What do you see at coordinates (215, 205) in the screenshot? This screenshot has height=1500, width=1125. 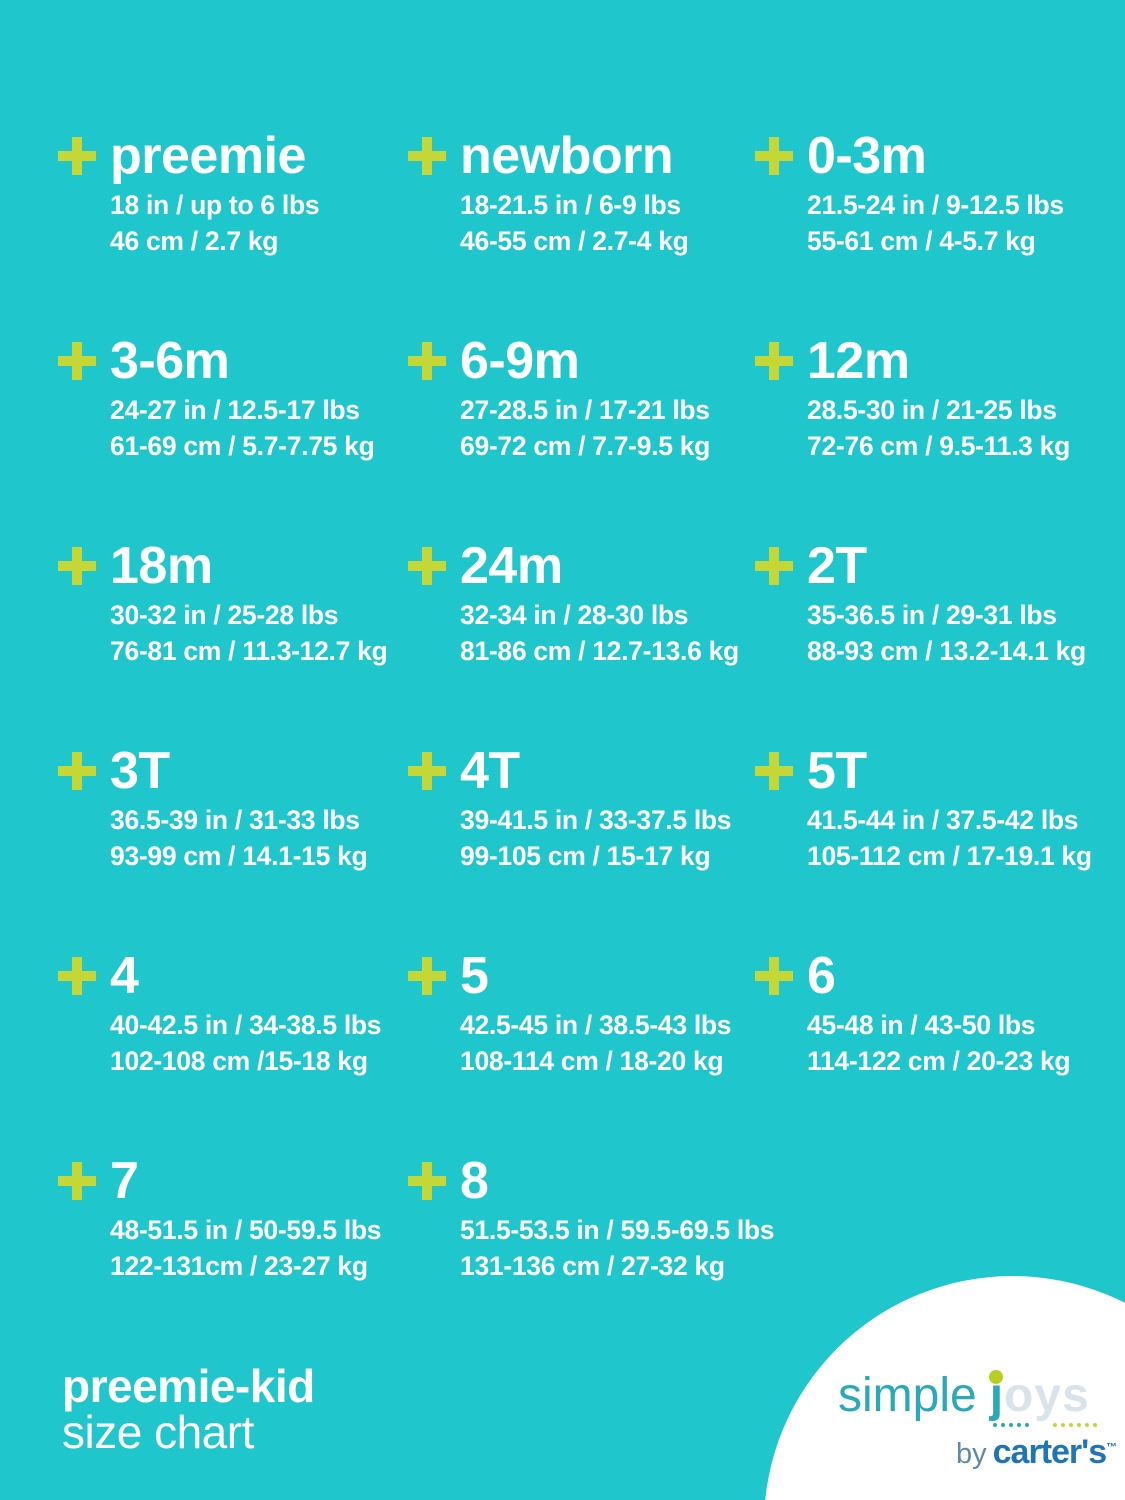 I see `size-imperial-range: 18 in / up to 6 lbs` at bounding box center [215, 205].